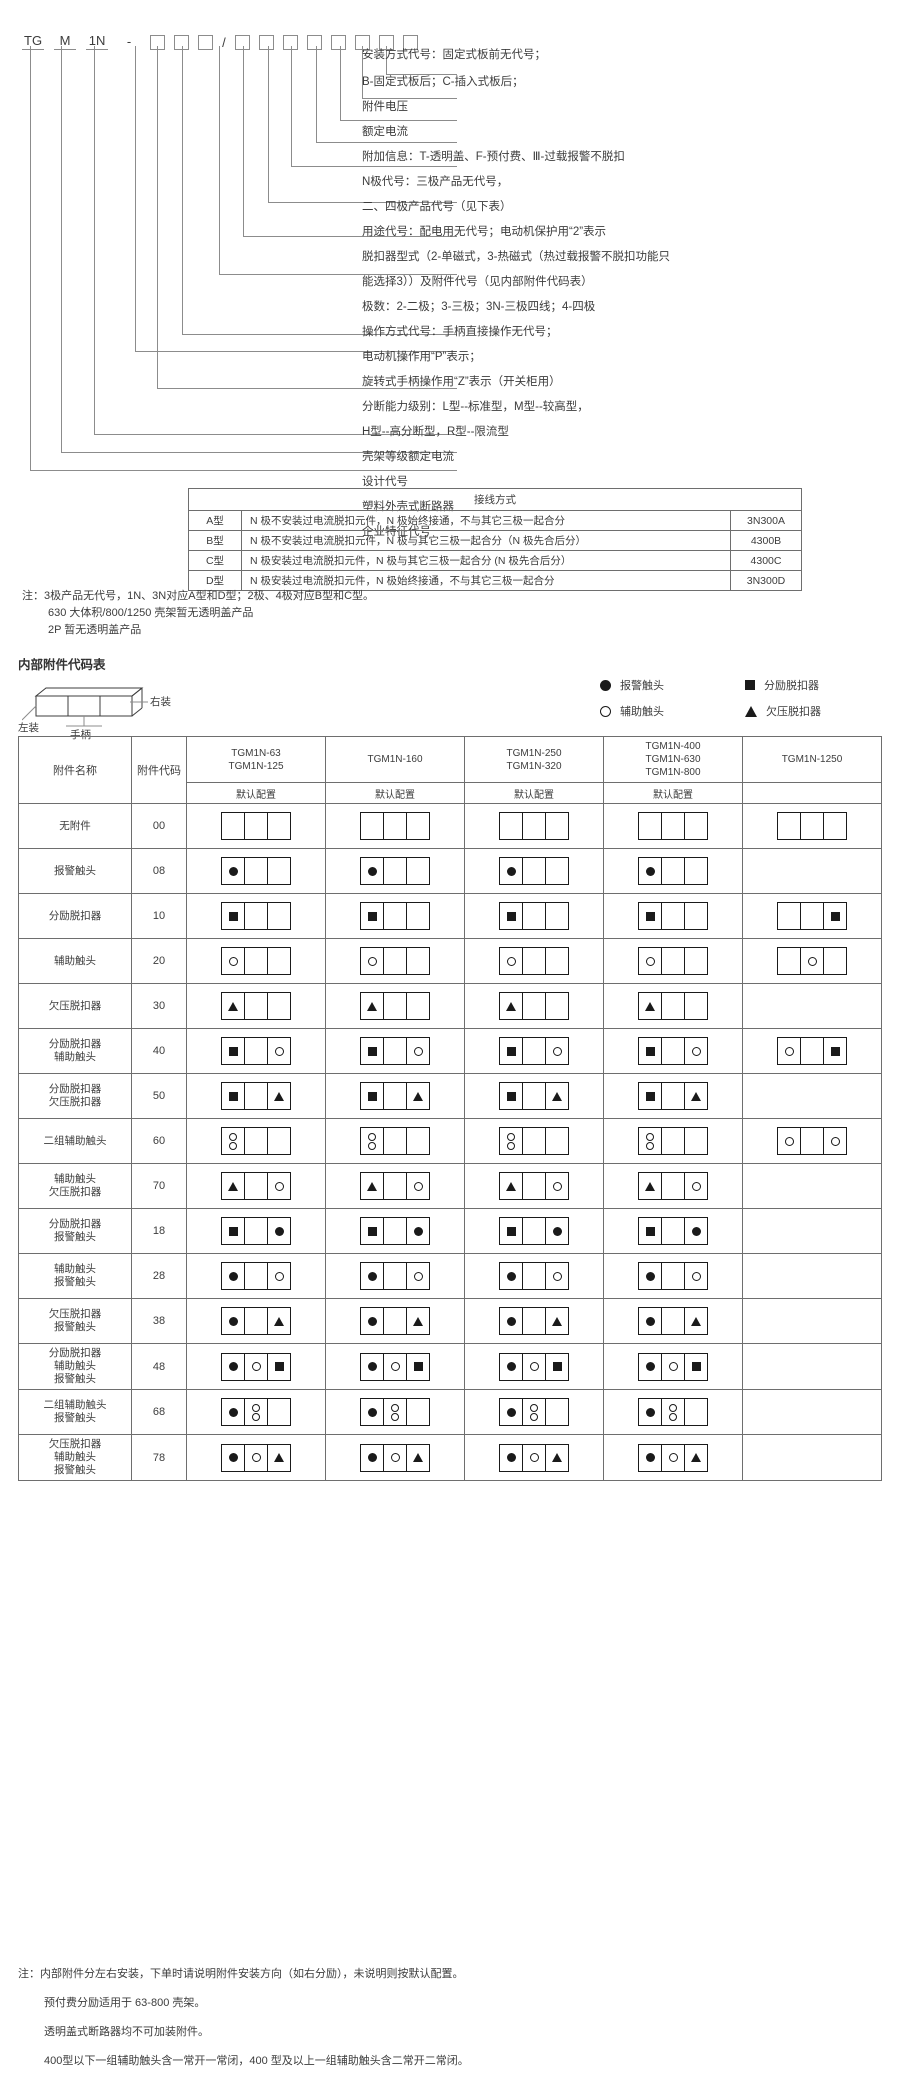 Image resolution: width=900 pixels, height=2096 pixels. I want to click on callout-extra-info: 附加信息：T-透明盖、F-预付费、Ⅲ-过载报警不脱扣, so click(493, 157).